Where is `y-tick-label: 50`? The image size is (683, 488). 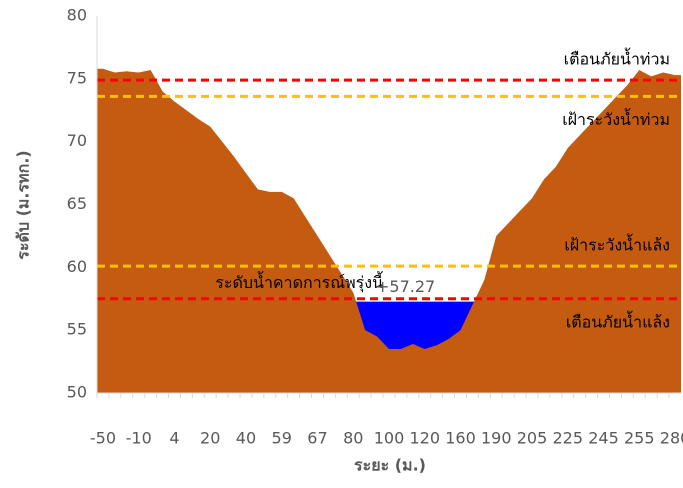
y-tick-label: 50 is located at coordinates (77, 392).